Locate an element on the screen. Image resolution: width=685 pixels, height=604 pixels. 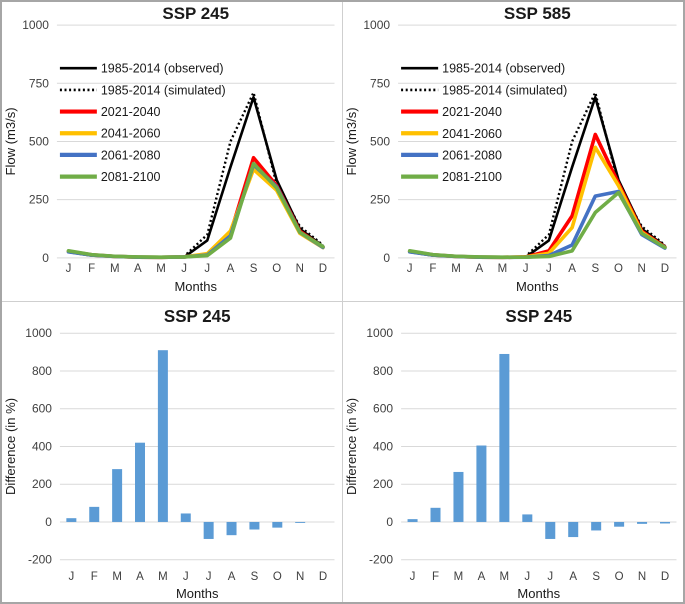
legend-label: 2021-2040 is located at coordinates (472, 112).